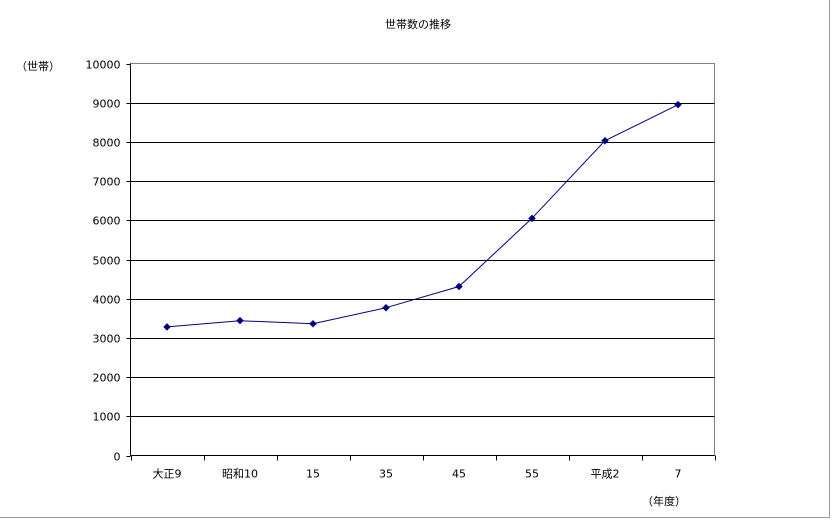 Image resolution: width=832 pixels, height=522 pixels. I want to click on x-tick-label: 35, so click(386, 474).